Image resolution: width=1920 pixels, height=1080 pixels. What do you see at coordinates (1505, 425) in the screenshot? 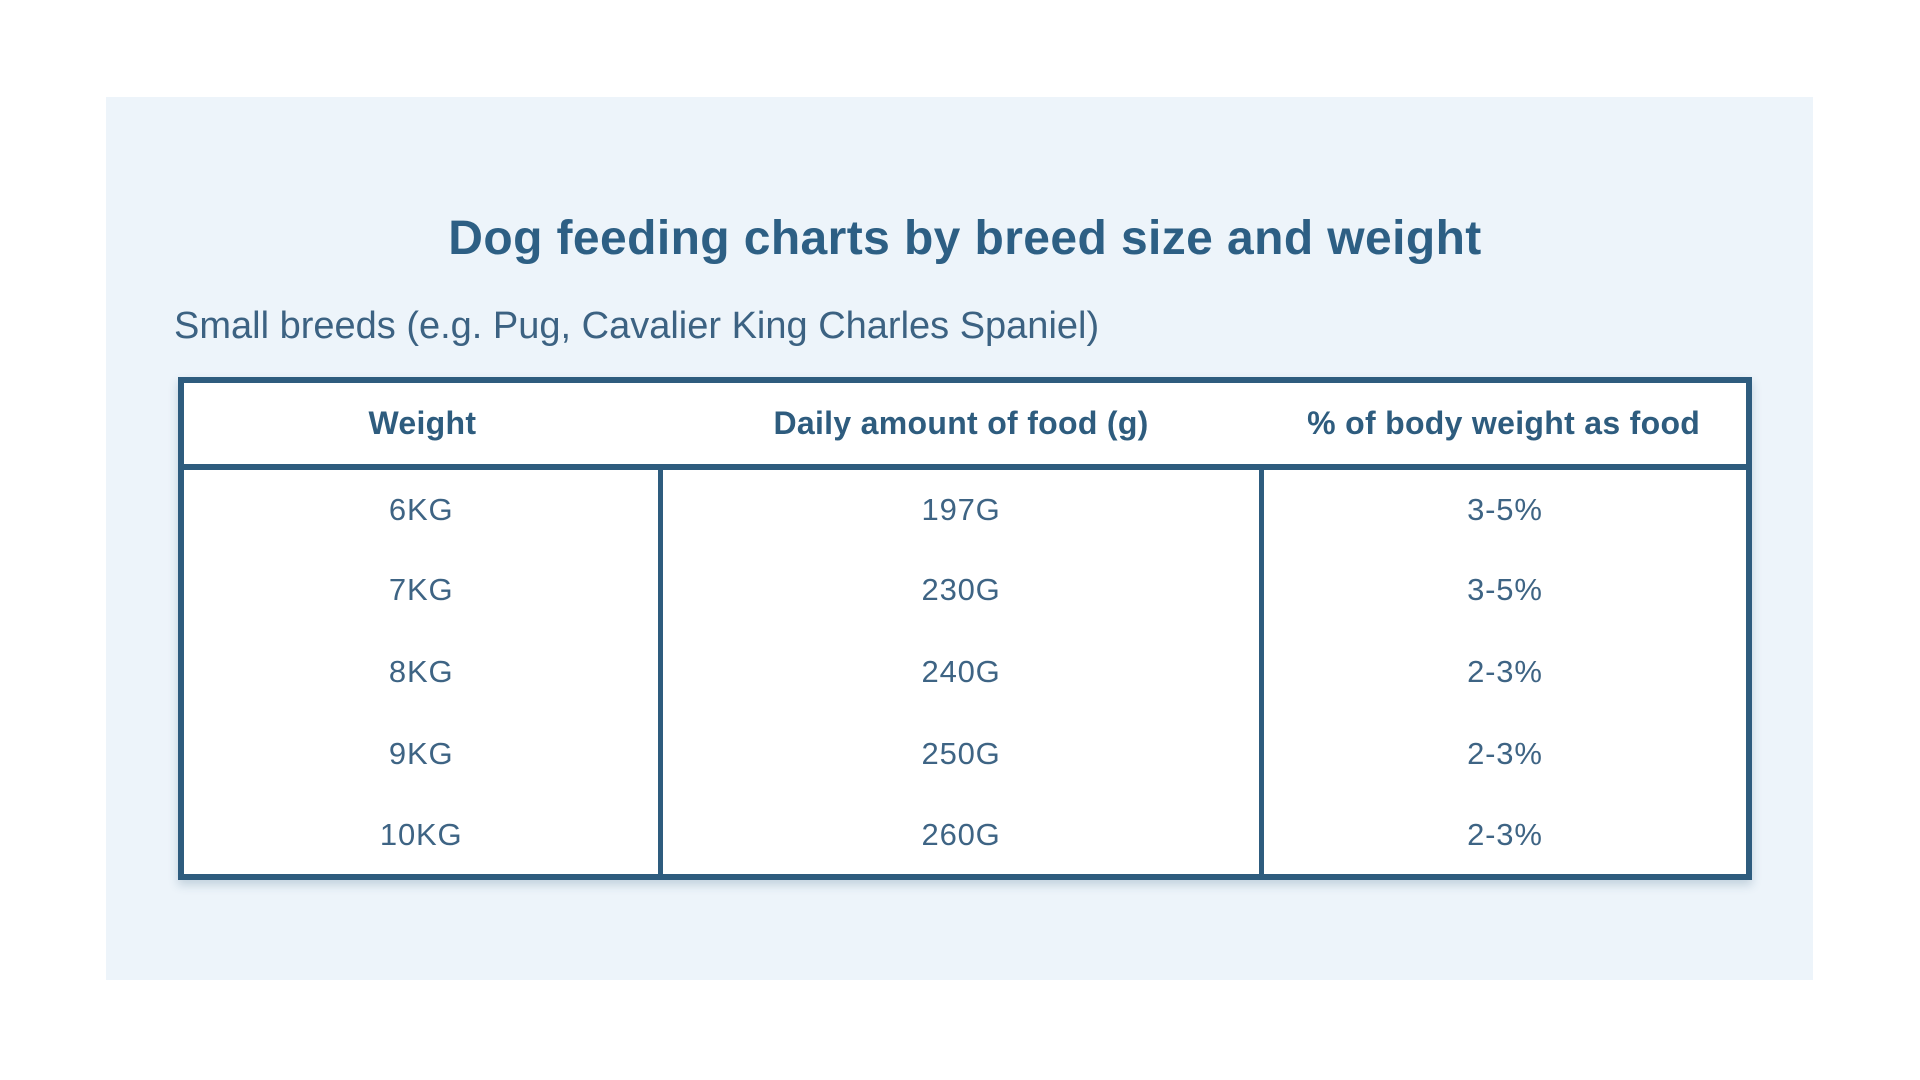
I see `column-header-body-weight-pct: % of body weight as food` at bounding box center [1505, 425].